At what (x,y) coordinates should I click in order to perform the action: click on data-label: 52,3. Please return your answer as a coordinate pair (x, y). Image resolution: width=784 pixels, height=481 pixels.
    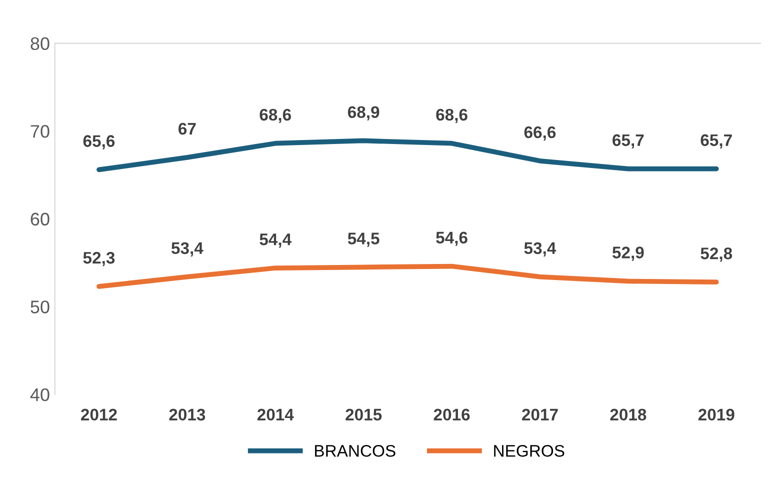
    Looking at the image, I should click on (99, 259).